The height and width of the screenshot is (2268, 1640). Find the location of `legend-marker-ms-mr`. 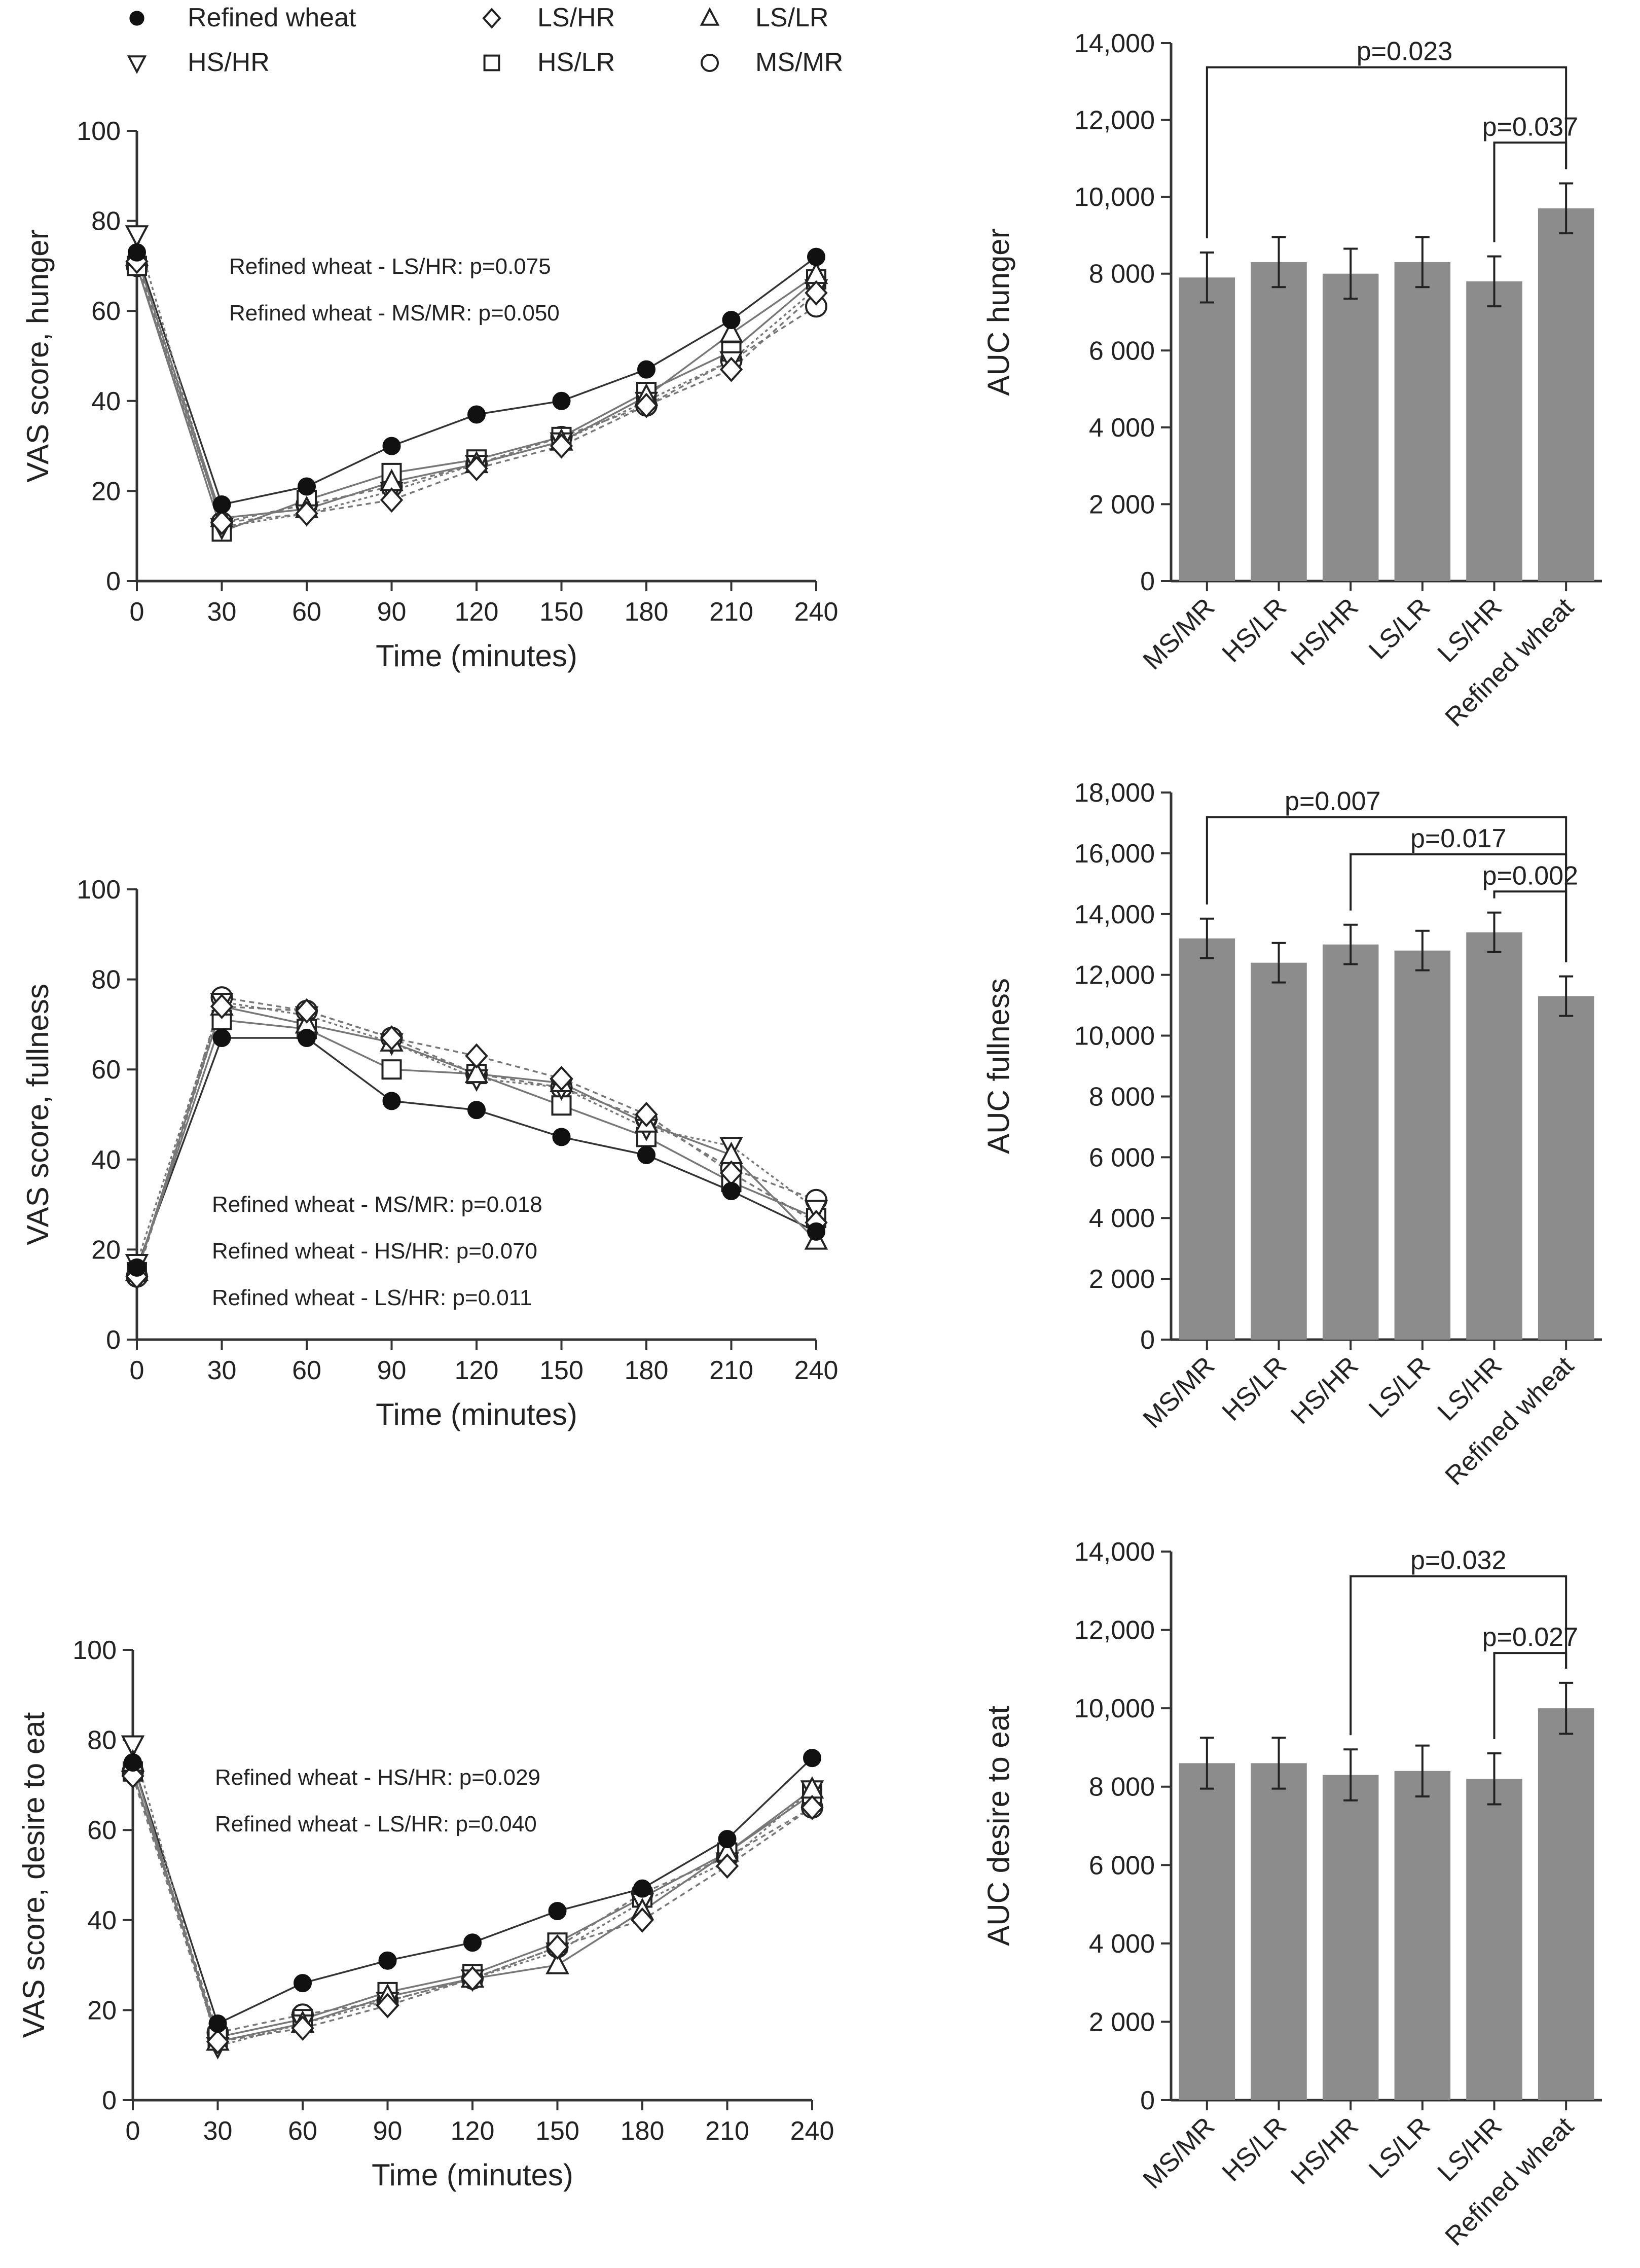

legend-marker-ms-mr is located at coordinates (710, 63).